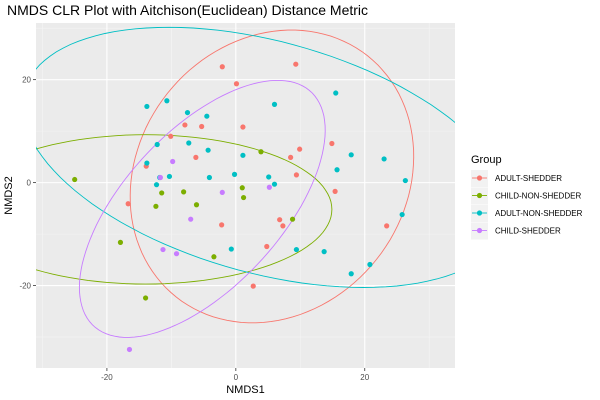  I want to click on y-tick-label: 20, so click(26, 80).